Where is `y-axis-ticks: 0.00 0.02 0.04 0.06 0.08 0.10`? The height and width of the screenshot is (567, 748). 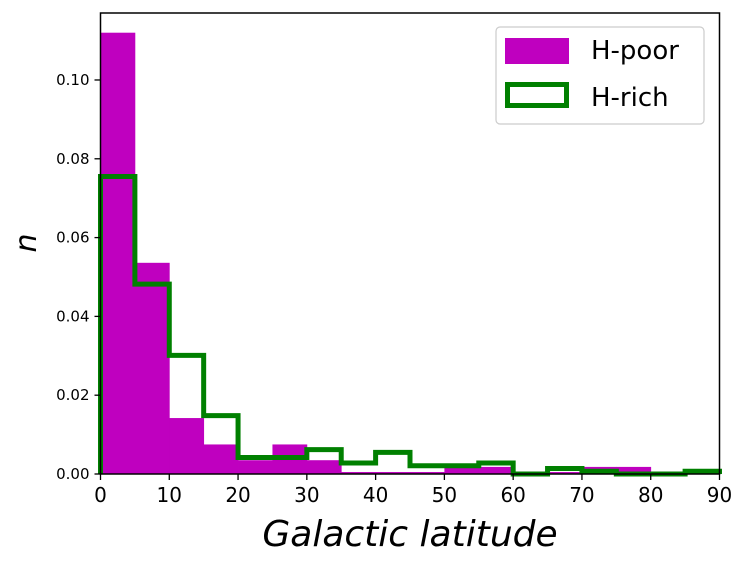
y-axis-ticks: 0.00 0.02 0.04 0.06 0.08 0.10 is located at coordinates (78, 277).